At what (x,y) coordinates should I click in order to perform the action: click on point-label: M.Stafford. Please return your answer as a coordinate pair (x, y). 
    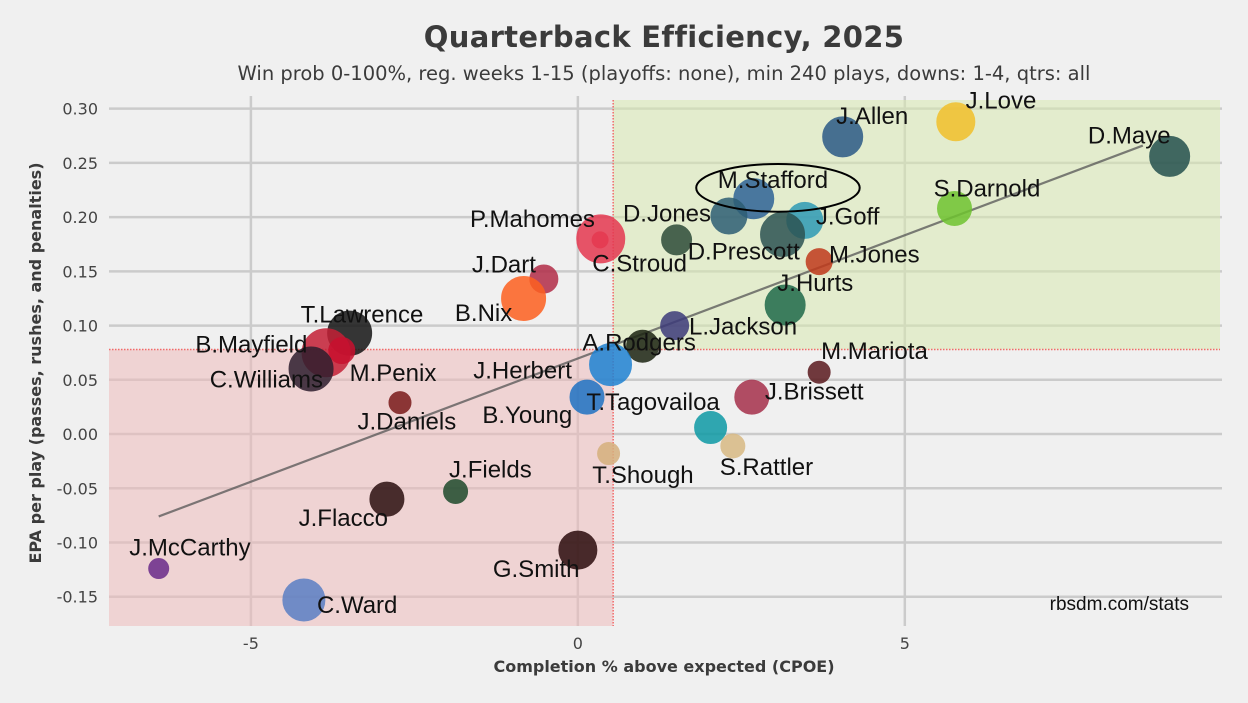
    Looking at the image, I should click on (773, 180).